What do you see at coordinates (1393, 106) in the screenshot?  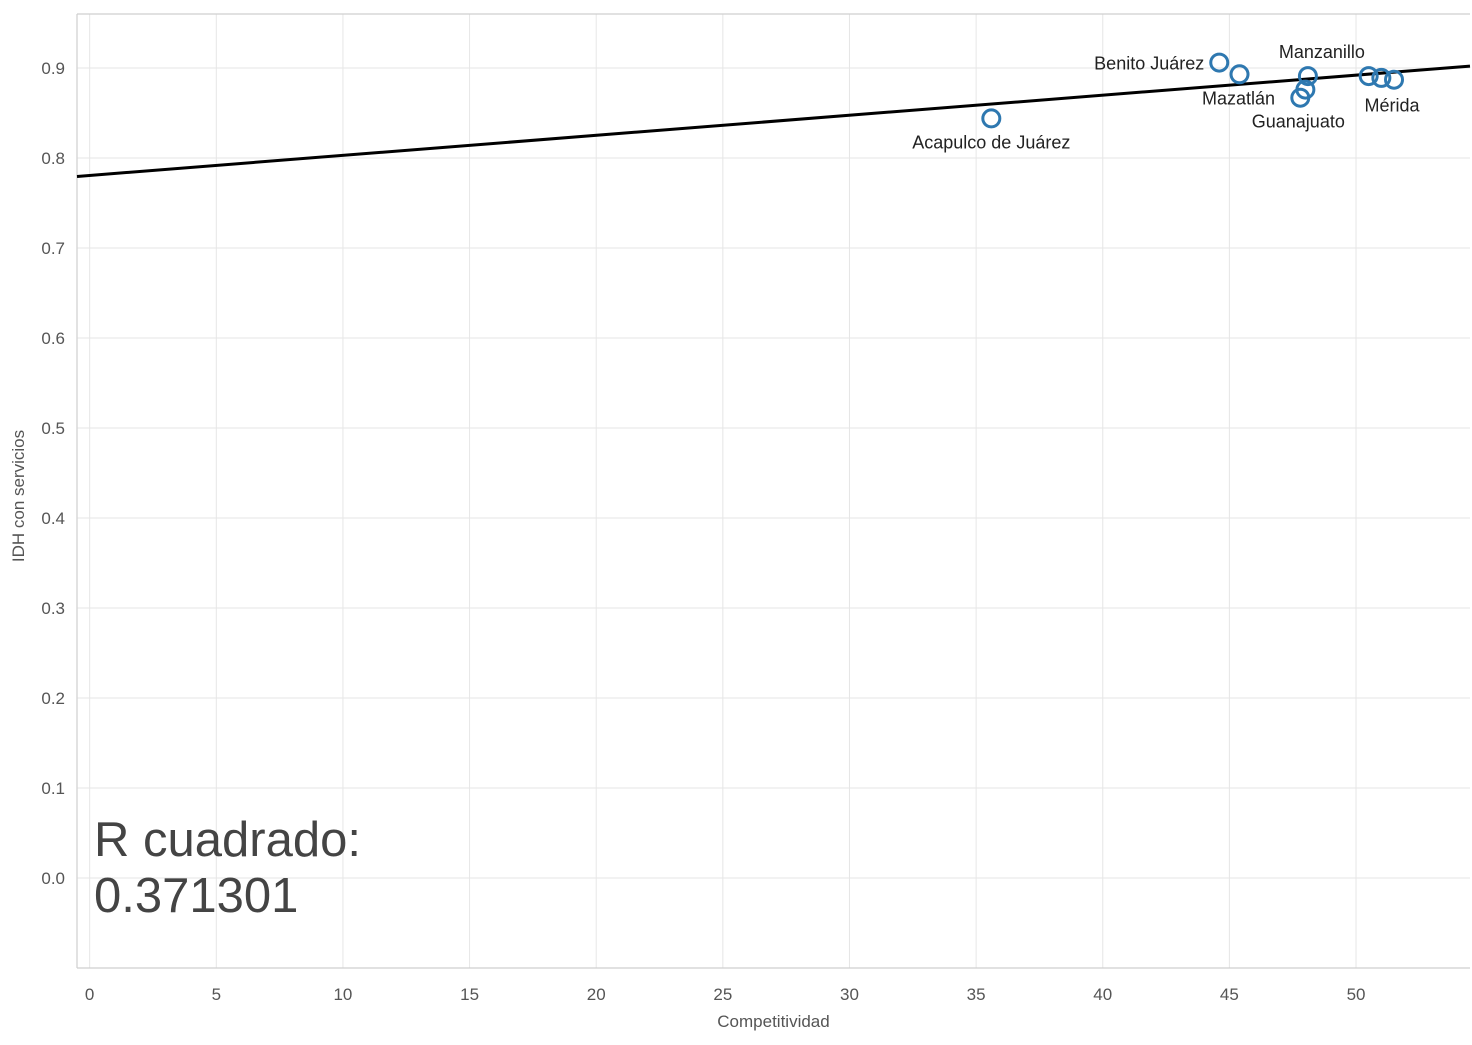 I see `point-label: Mérida` at bounding box center [1393, 106].